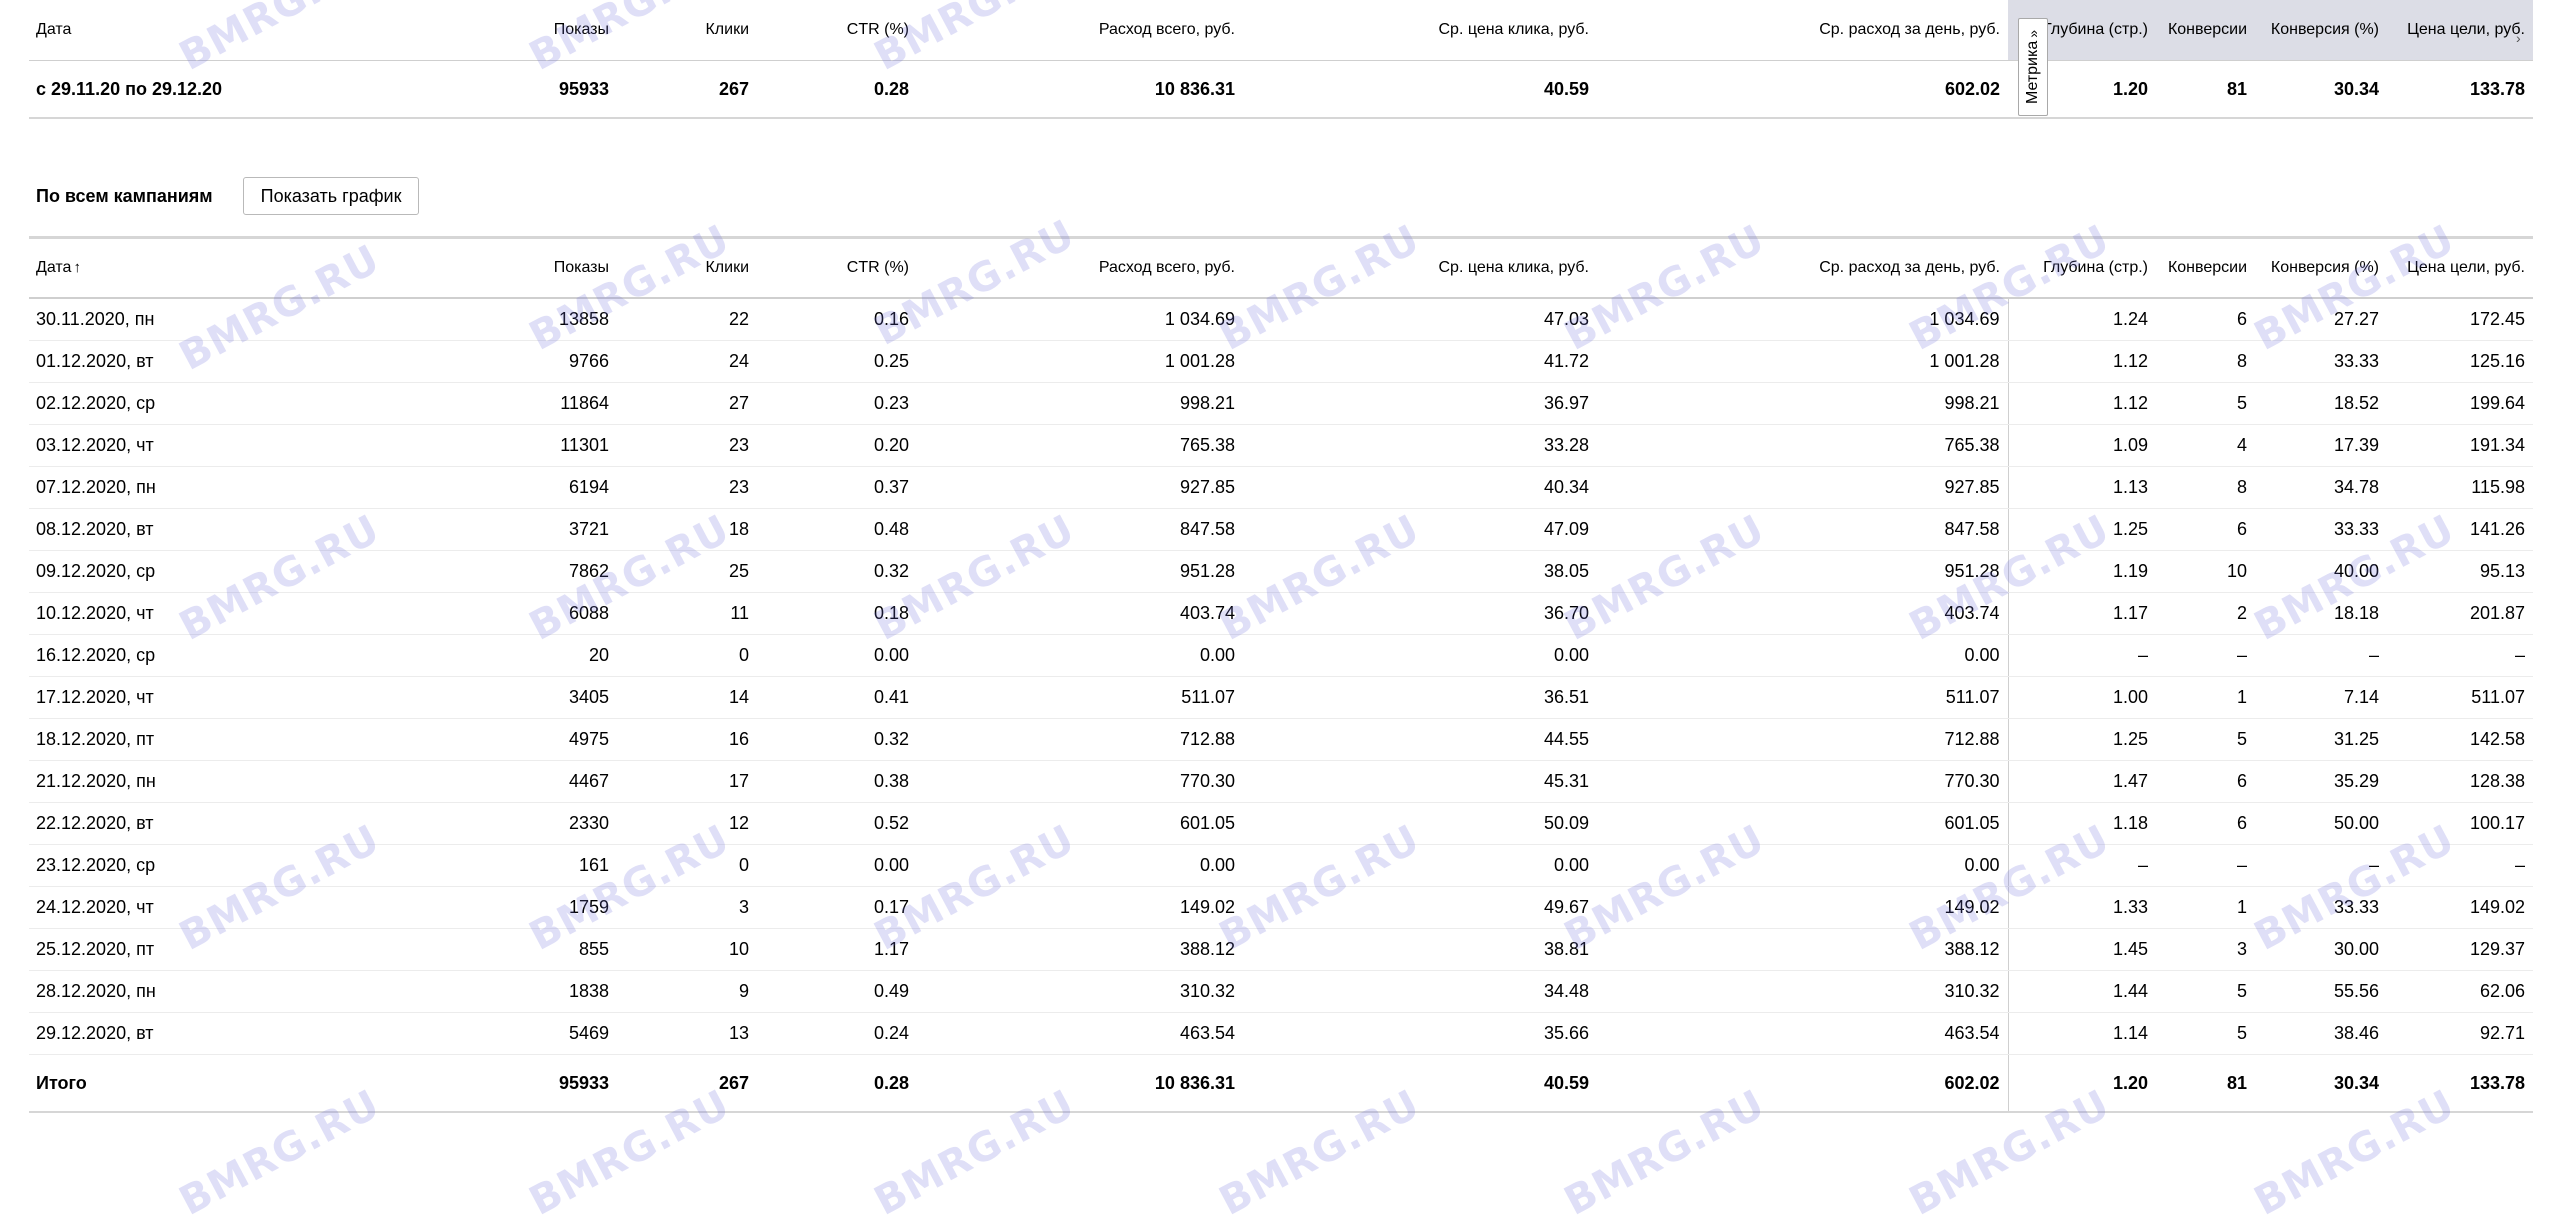  I want to click on metrika-toggle-label-wrap: Метрика », so click(2033, 67).